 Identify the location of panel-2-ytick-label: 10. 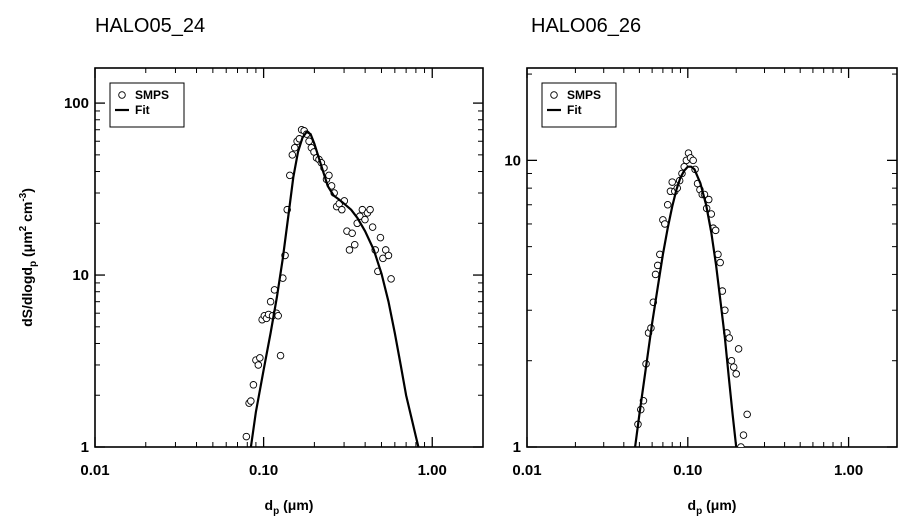
(512, 160).